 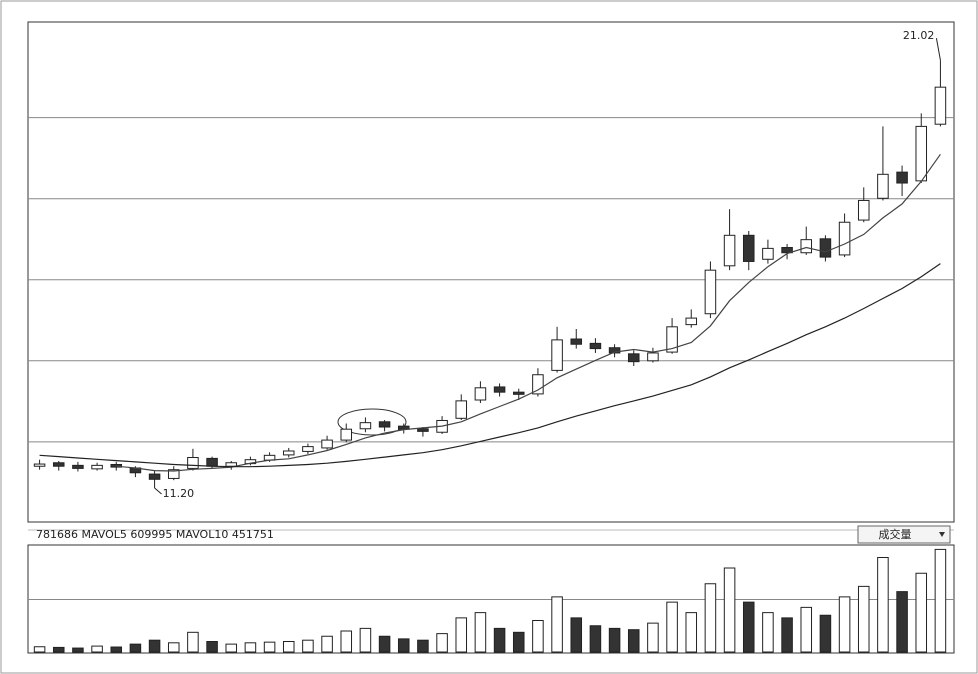 I want to click on volume-button, so click(x=904, y=534).